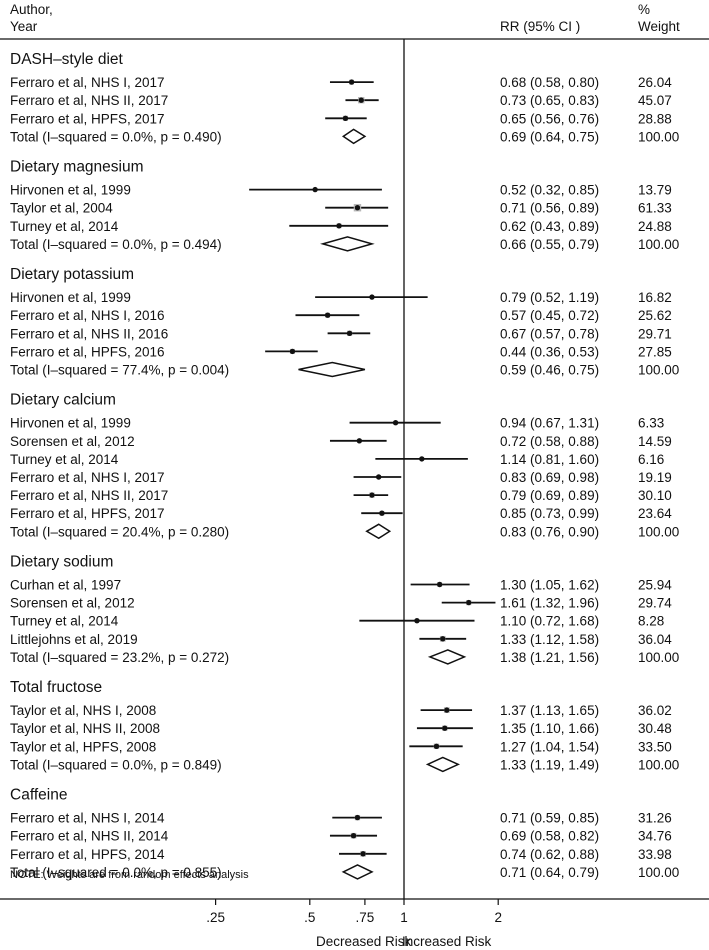 This screenshot has height=950, width=709. I want to click on total-label: Total (I–squared = 0.0%, p = 0.855), so click(116, 872).